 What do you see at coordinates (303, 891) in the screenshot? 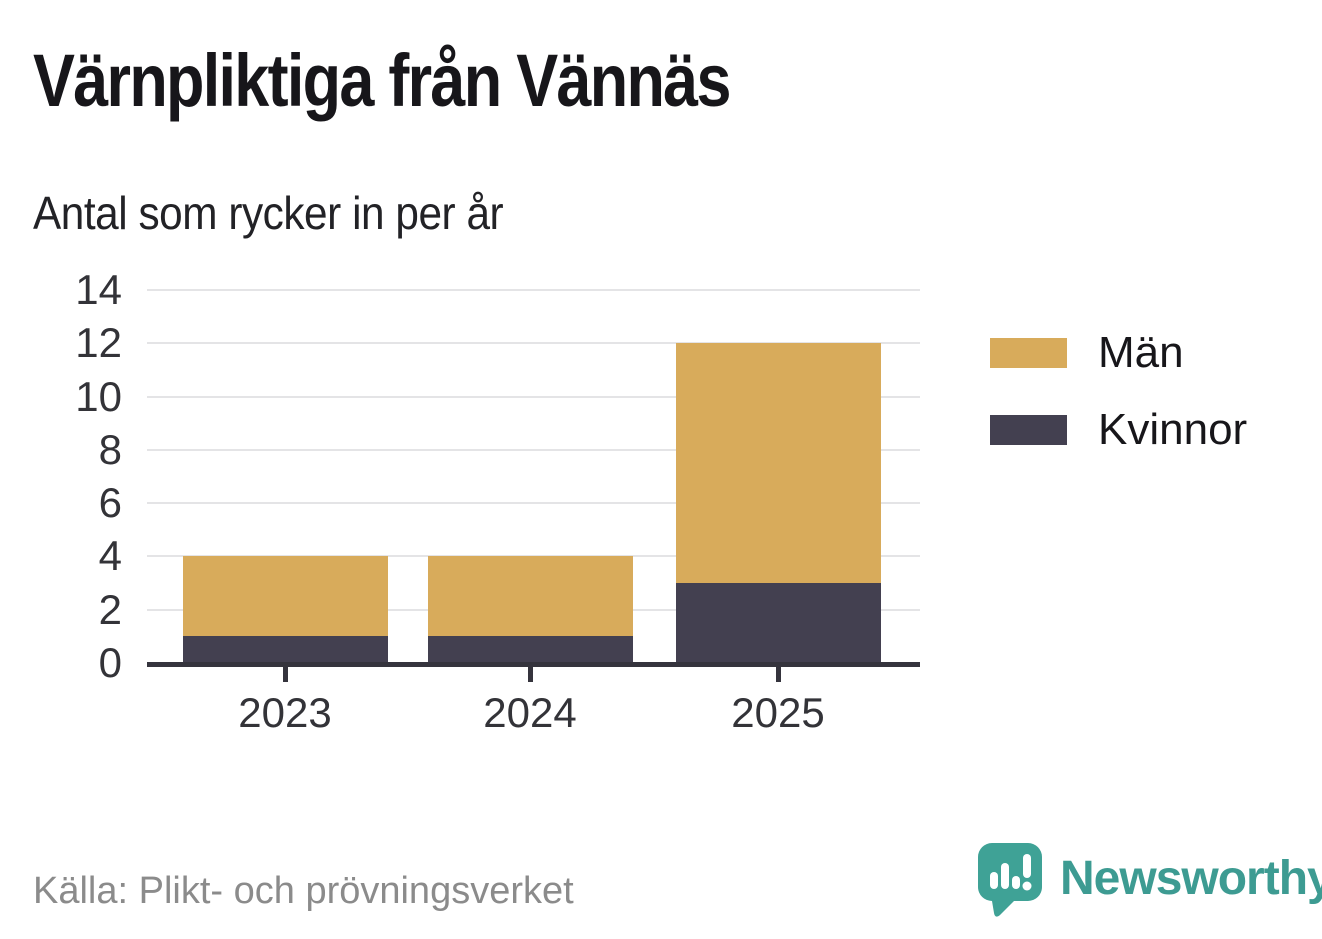
I see `source-note: Källa: Plikt- och prövningsverket` at bounding box center [303, 891].